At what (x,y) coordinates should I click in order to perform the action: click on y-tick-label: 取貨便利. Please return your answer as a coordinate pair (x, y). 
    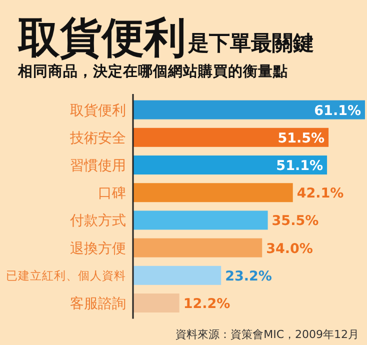
    Looking at the image, I should click on (98, 110).